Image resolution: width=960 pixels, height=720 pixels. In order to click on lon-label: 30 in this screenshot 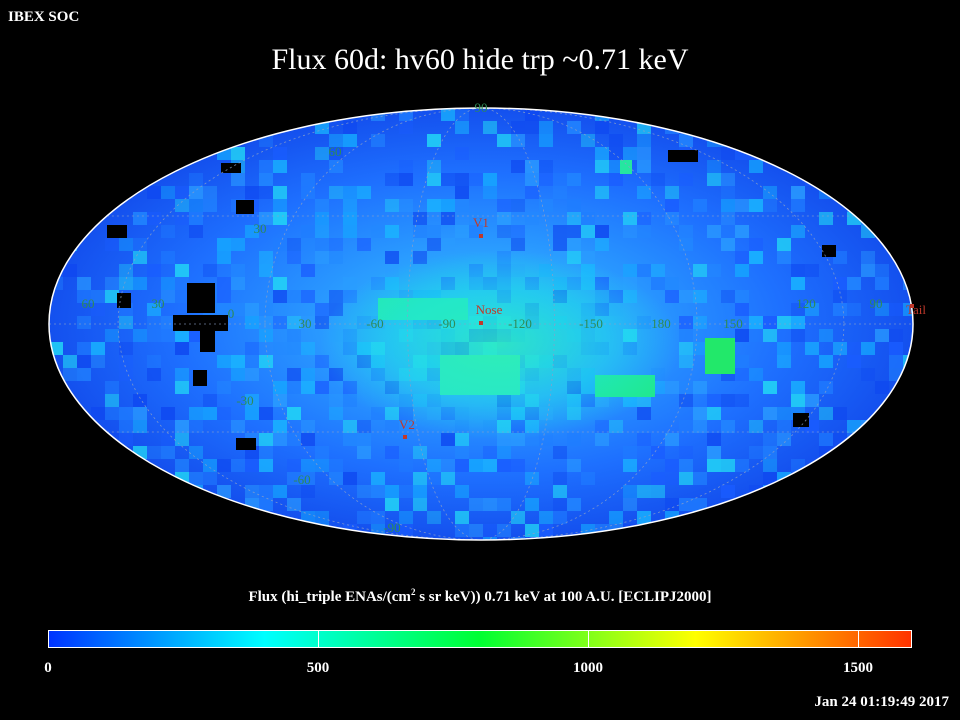, I will do `click(158, 303)`.